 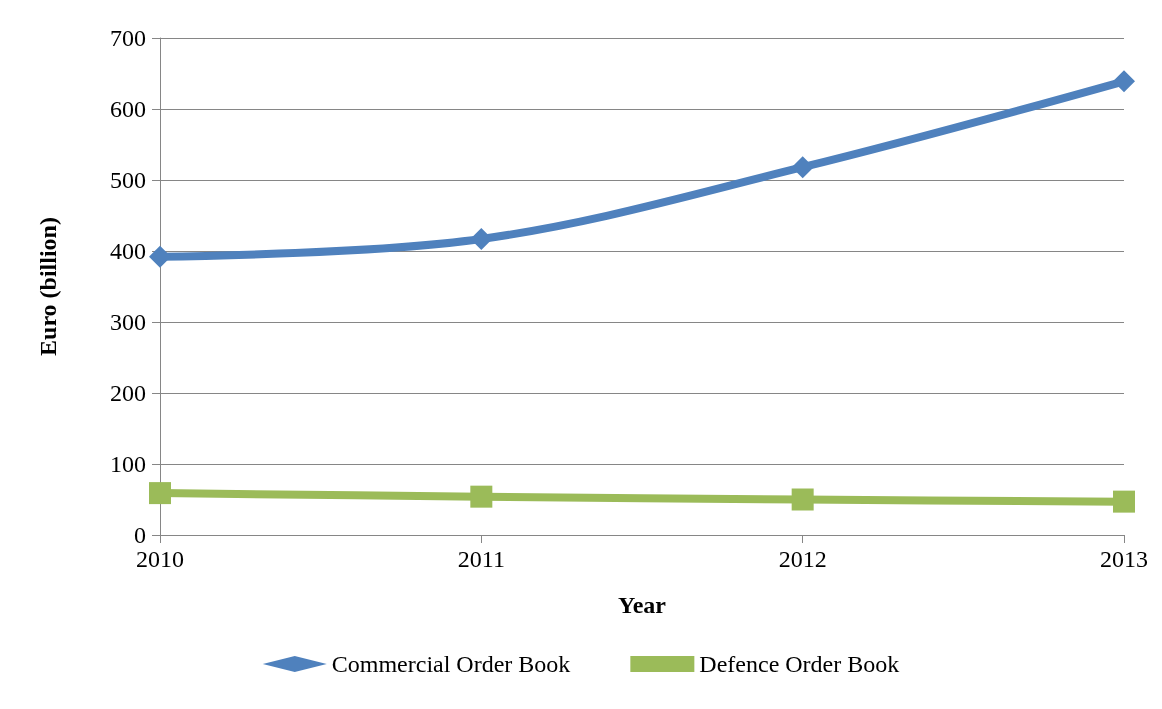 What do you see at coordinates (128, 393) in the screenshot?
I see `y-tick-label: 200` at bounding box center [128, 393].